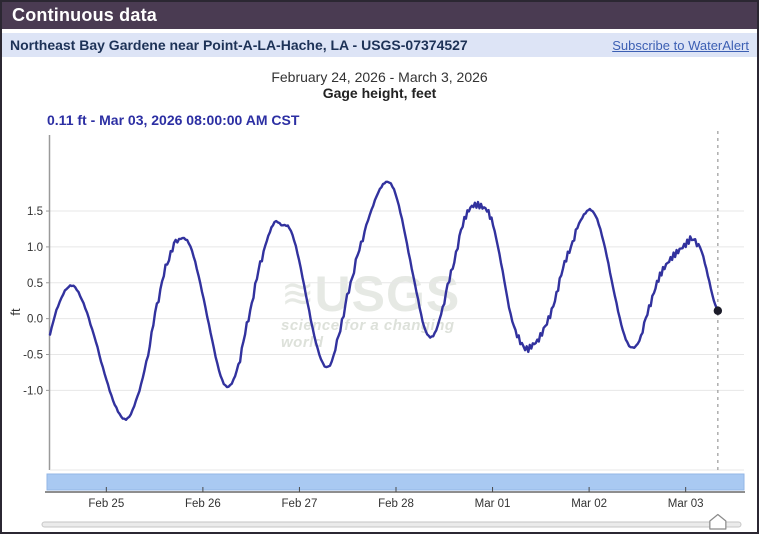 This screenshot has height=534, width=759. I want to click on y-tick-label: 0.0, so click(35, 320).